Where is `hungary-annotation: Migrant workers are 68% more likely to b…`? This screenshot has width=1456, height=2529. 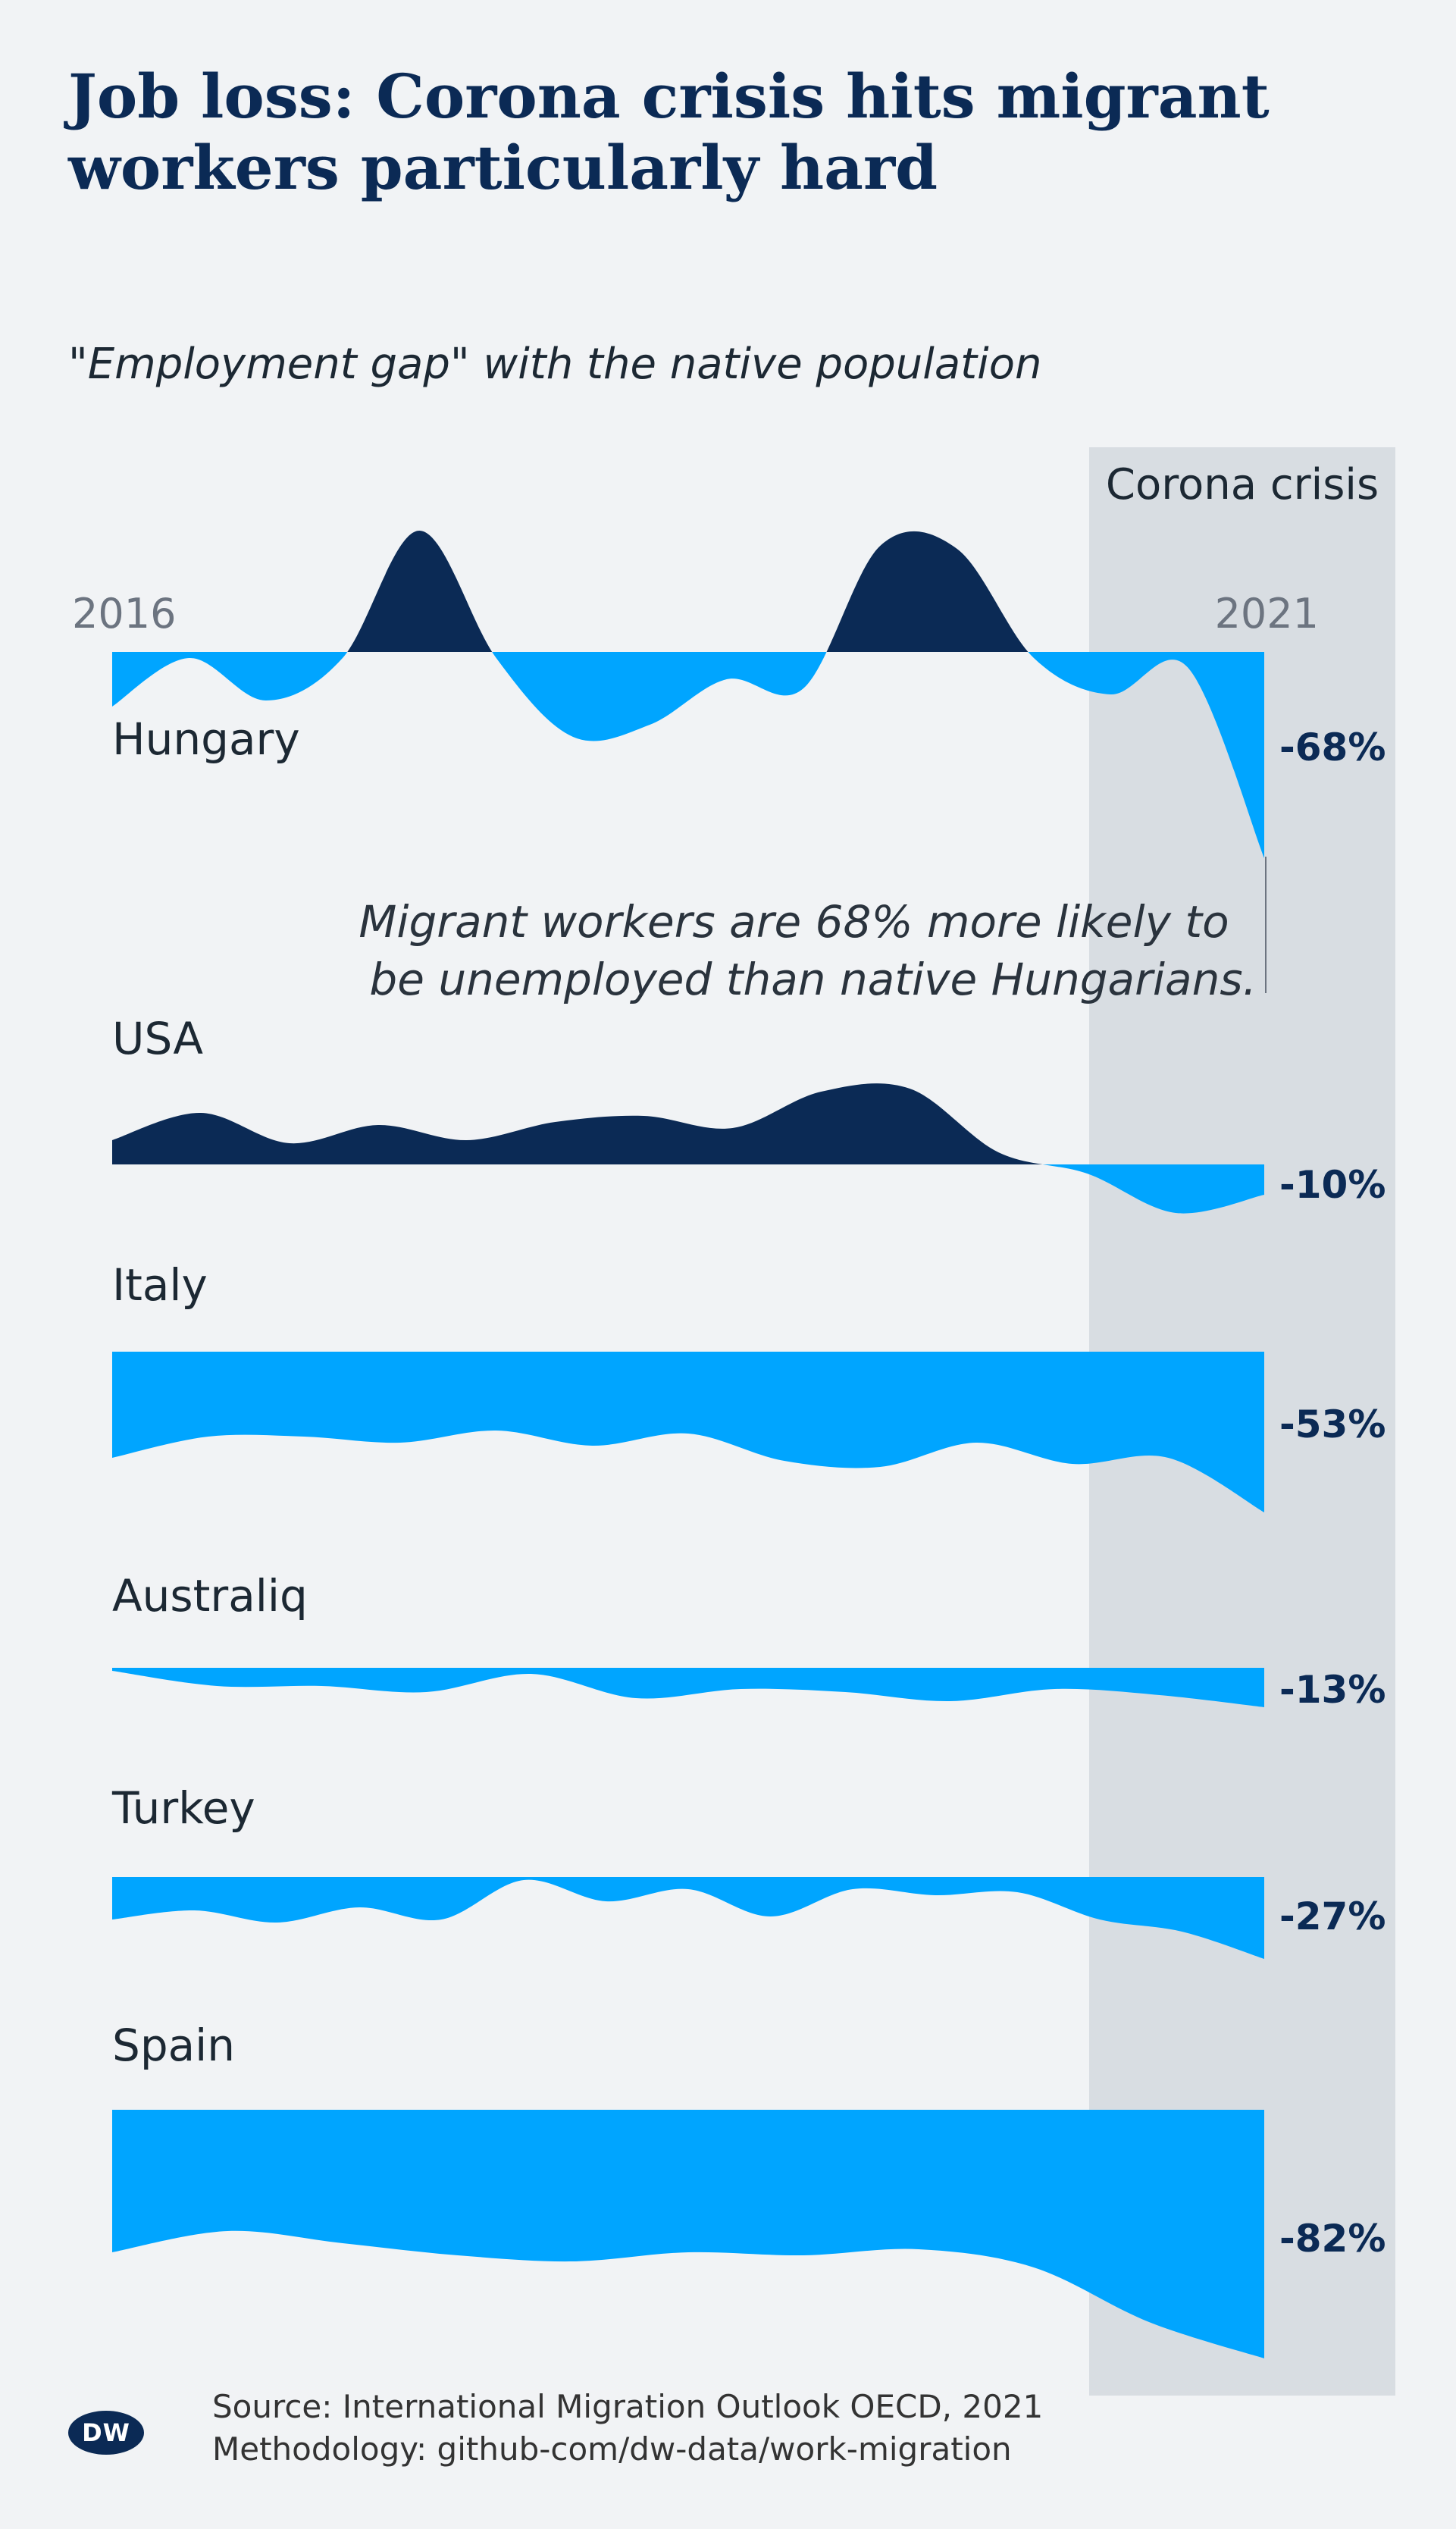 hungary-annotation: Migrant workers are 68% more likely to b… is located at coordinates (808, 950).